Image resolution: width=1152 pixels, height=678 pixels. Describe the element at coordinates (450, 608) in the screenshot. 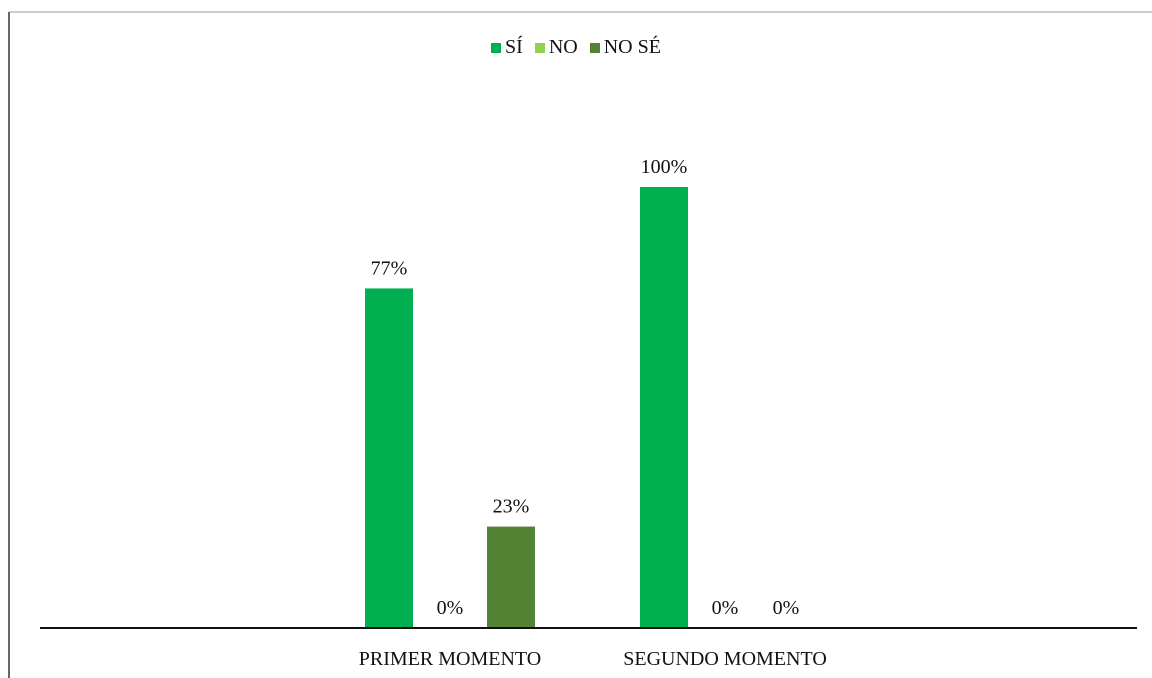

I see `data-label-1-0: 0%` at that location.